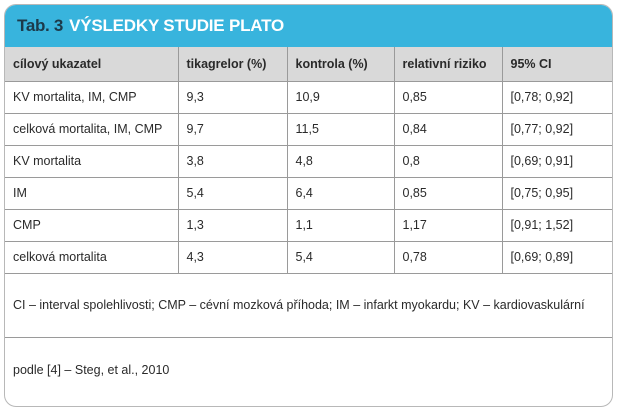 The height and width of the screenshot is (411, 617). Describe the element at coordinates (92, 225) in the screenshot. I see `cell-endpoint: CMP` at that location.